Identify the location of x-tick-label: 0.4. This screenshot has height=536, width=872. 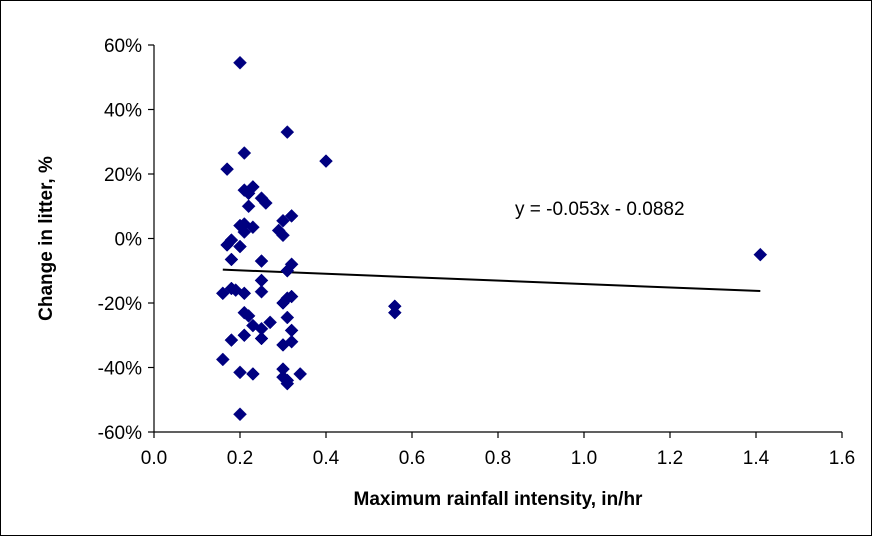
(326, 458).